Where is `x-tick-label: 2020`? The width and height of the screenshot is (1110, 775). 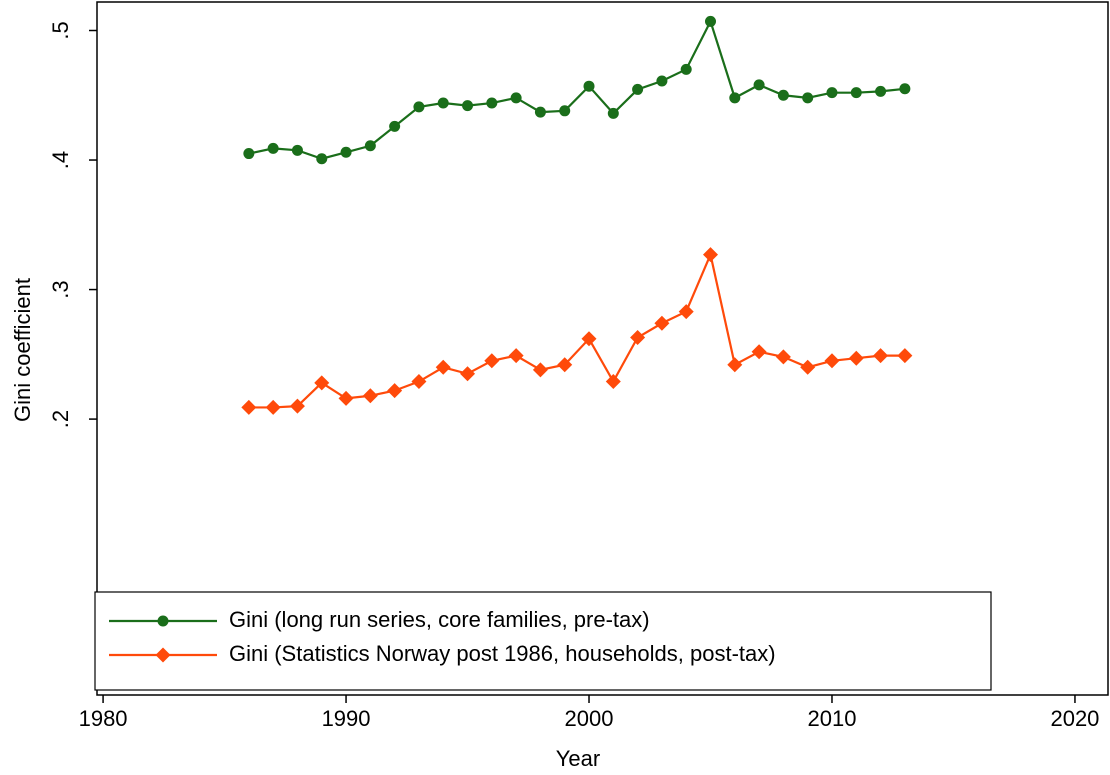 x-tick-label: 2020 is located at coordinates (1074, 718).